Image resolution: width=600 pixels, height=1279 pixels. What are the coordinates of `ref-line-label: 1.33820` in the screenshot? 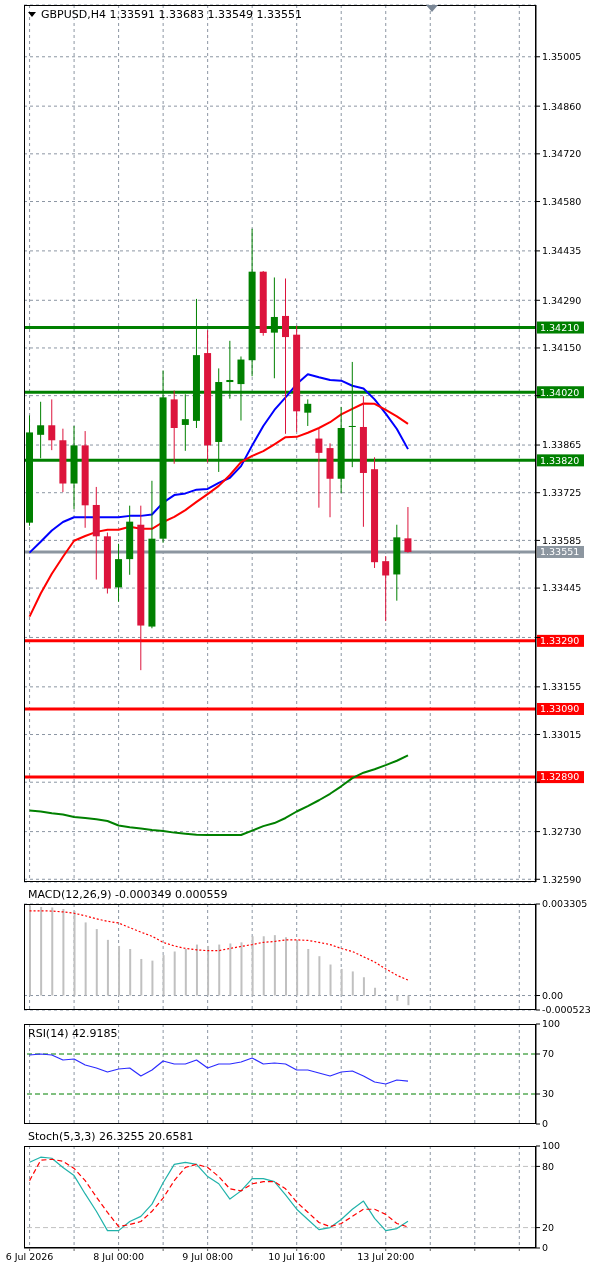 It's located at (560, 460).